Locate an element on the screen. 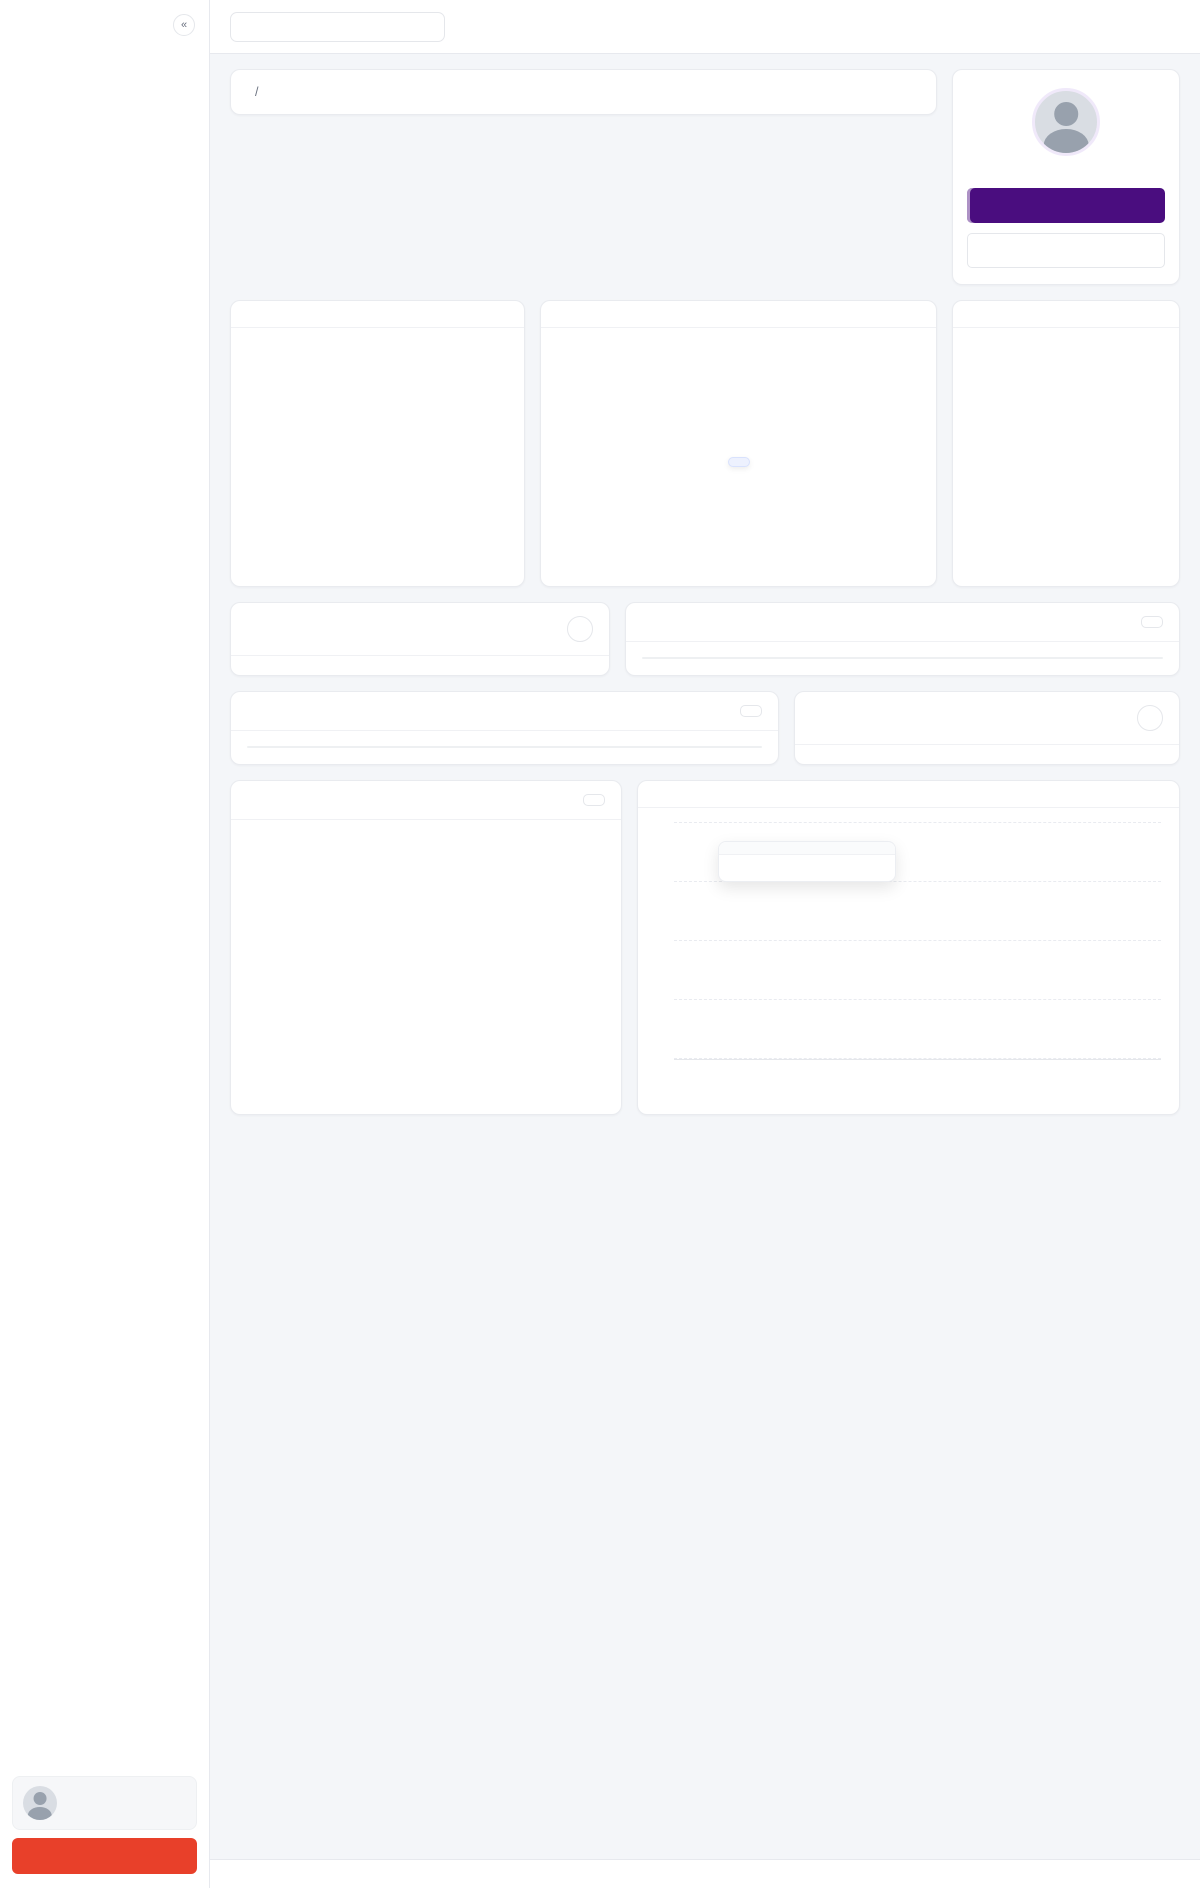 Image resolution: width=1200 pixels, height=1888 pixels. salary-legend is located at coordinates (908, 1096).